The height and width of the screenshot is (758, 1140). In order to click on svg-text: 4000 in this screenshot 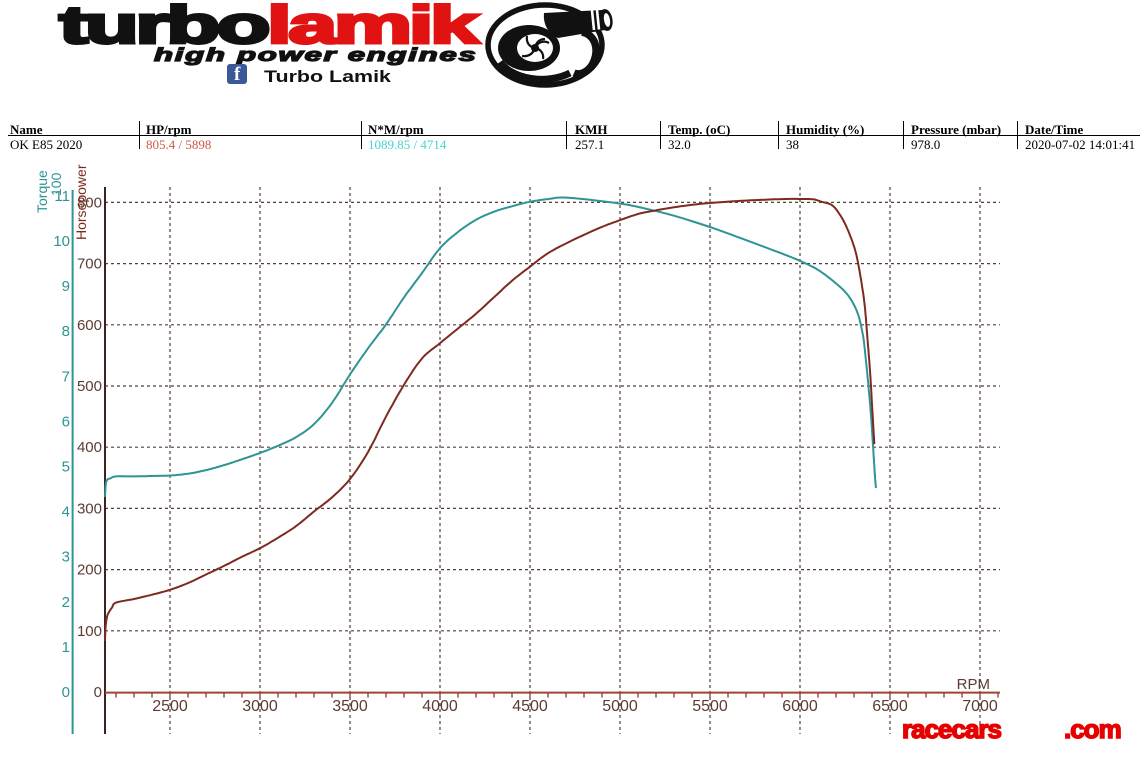, I will do `click(440, 706)`.